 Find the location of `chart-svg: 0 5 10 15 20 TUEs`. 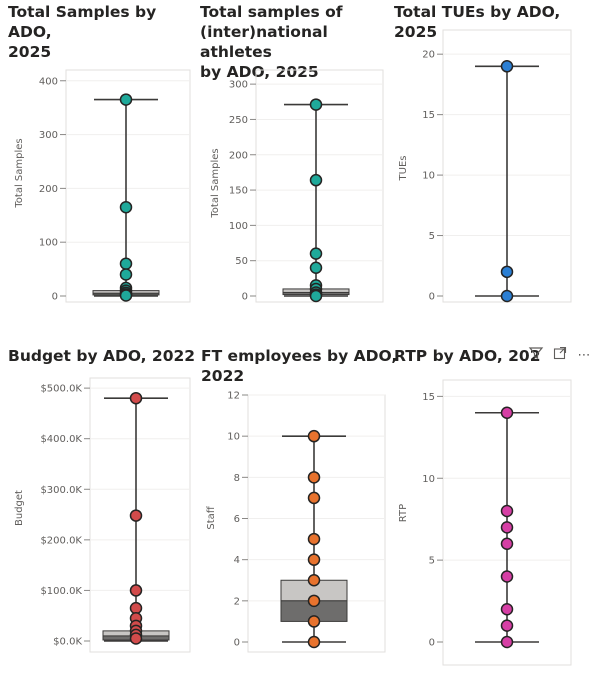

chart-svg: 0 5 10 15 20 TUEs is located at coordinates (485, 166).